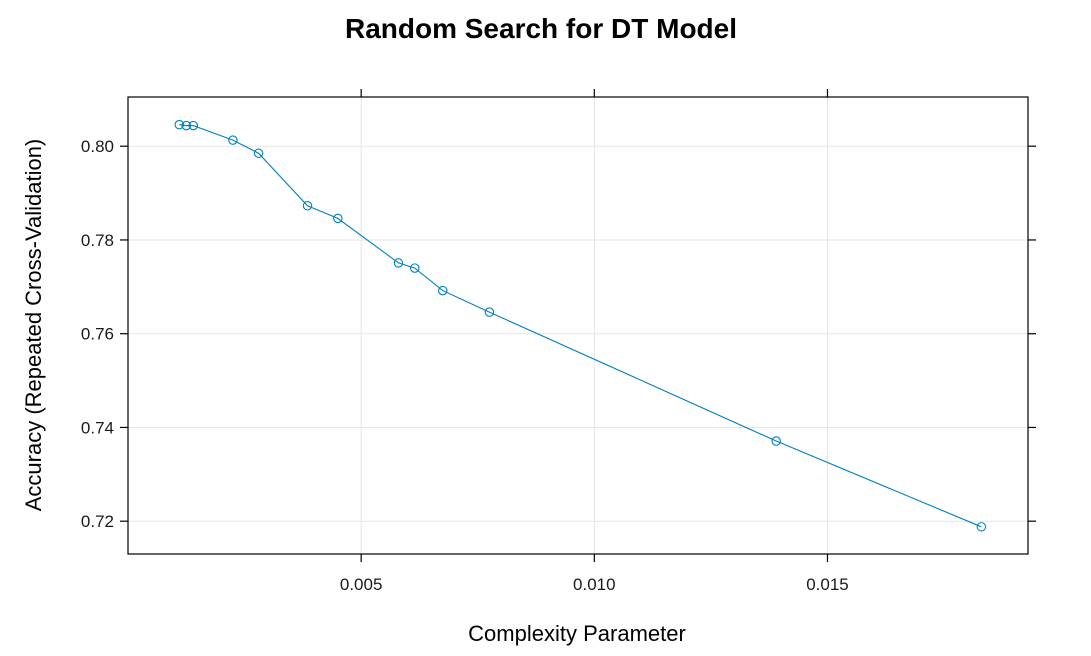 The image size is (1091, 656). Describe the element at coordinates (33, 325) in the screenshot. I see `y-axis-label: Accuracy (Repeated Cross-Validation)` at that location.